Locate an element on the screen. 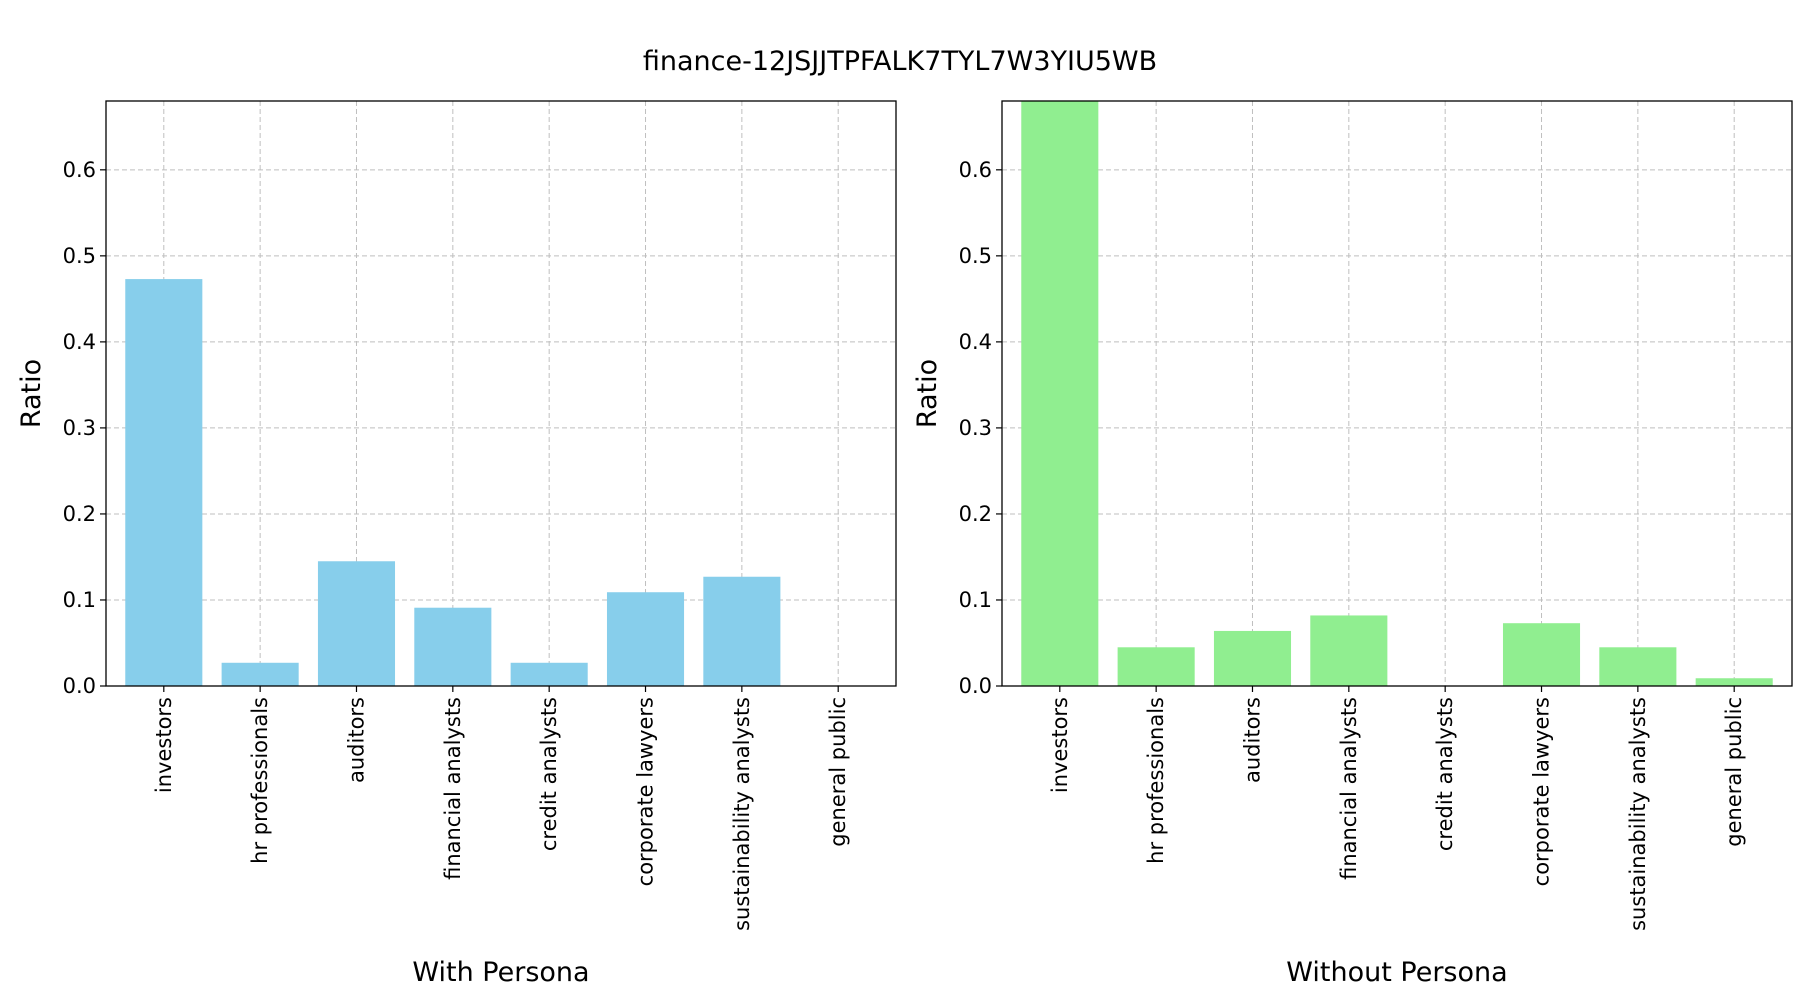 Image resolution: width=1800 pixels, height=1000 pixels. x-axis-label: Without Persona is located at coordinates (1396, 972).